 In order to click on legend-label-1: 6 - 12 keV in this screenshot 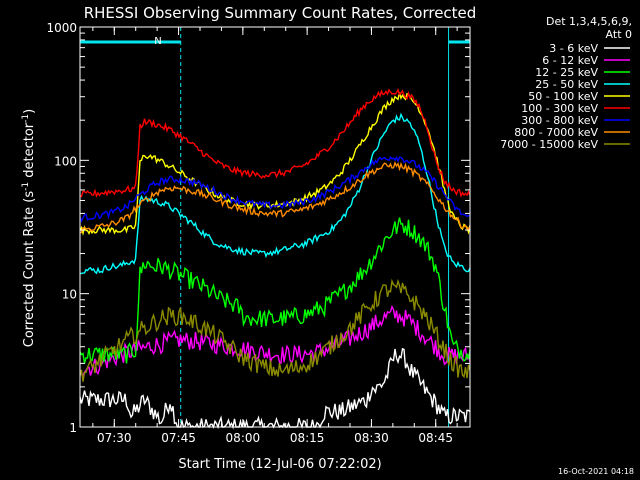, I will do `click(570, 60)`.